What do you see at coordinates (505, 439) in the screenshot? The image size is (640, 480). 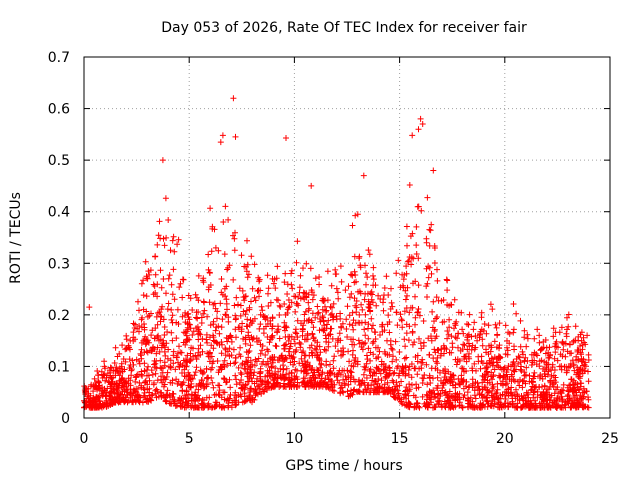 I see `x-tick-label: 20` at bounding box center [505, 439].